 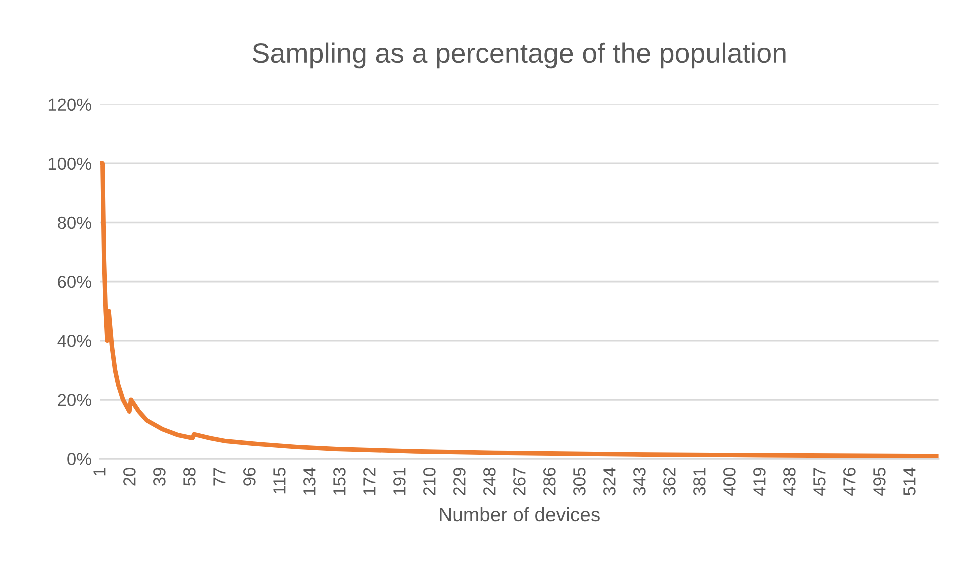 What do you see at coordinates (490, 482) in the screenshot?
I see `x-tick-label: 248` at bounding box center [490, 482].